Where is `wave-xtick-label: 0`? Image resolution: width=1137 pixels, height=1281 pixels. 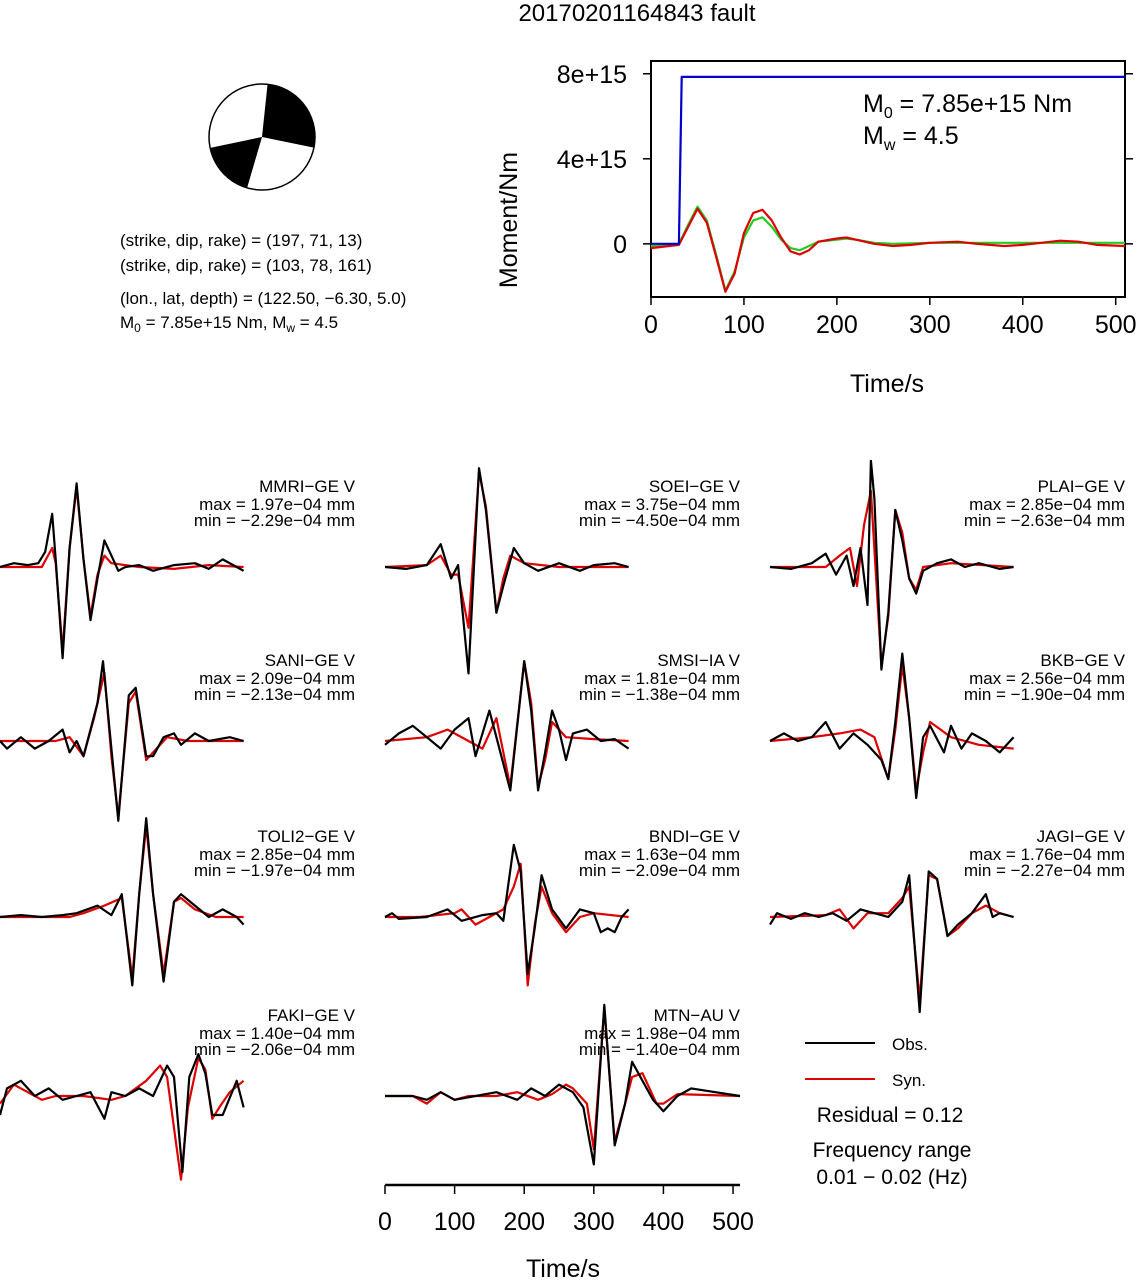
wave-xtick-label: 0 is located at coordinates (385, 1222).